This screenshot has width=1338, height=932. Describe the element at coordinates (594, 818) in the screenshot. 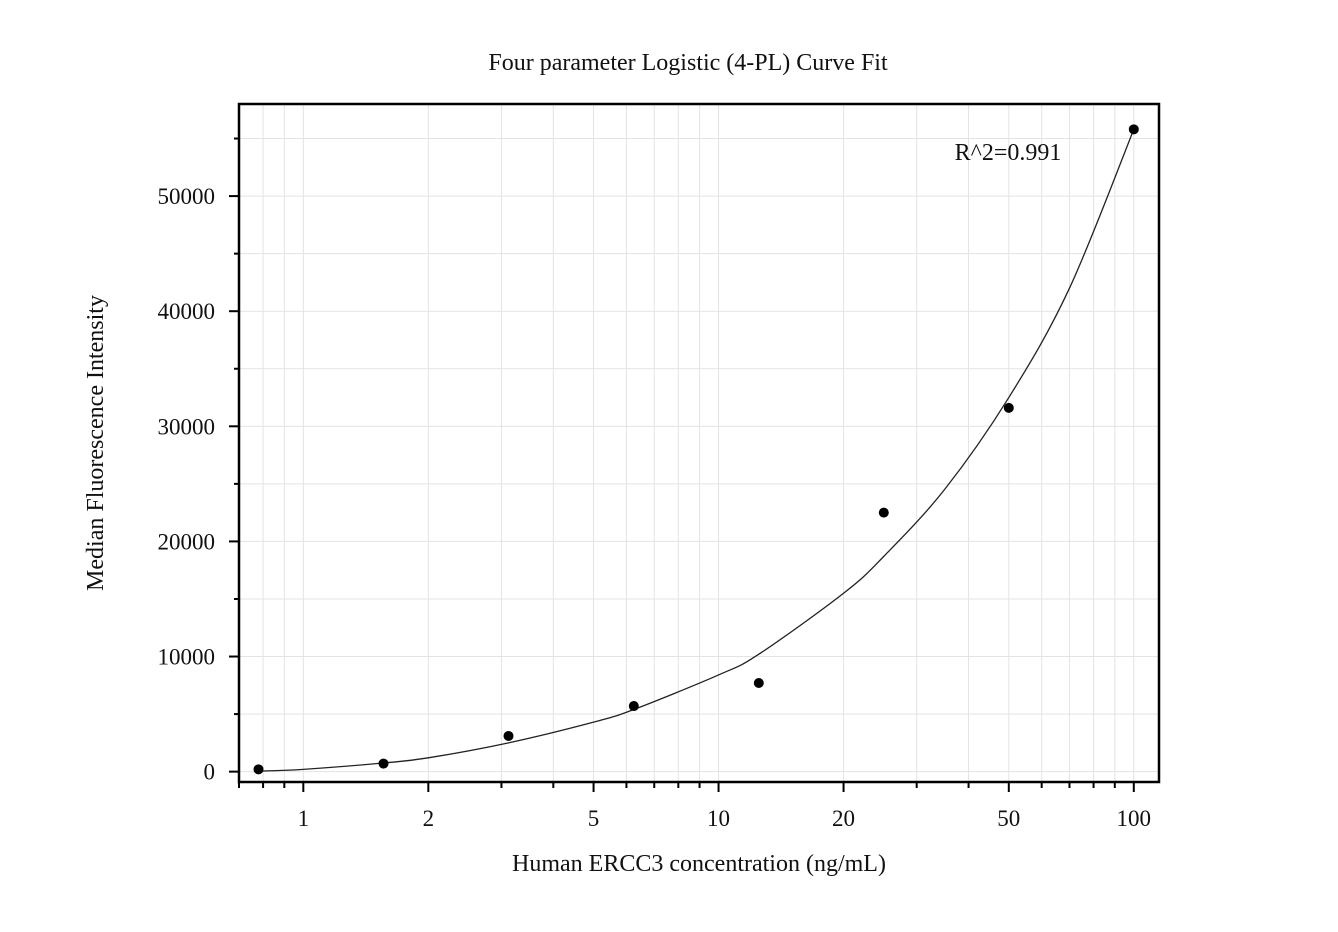

I see `x-tick-label: 5` at that location.